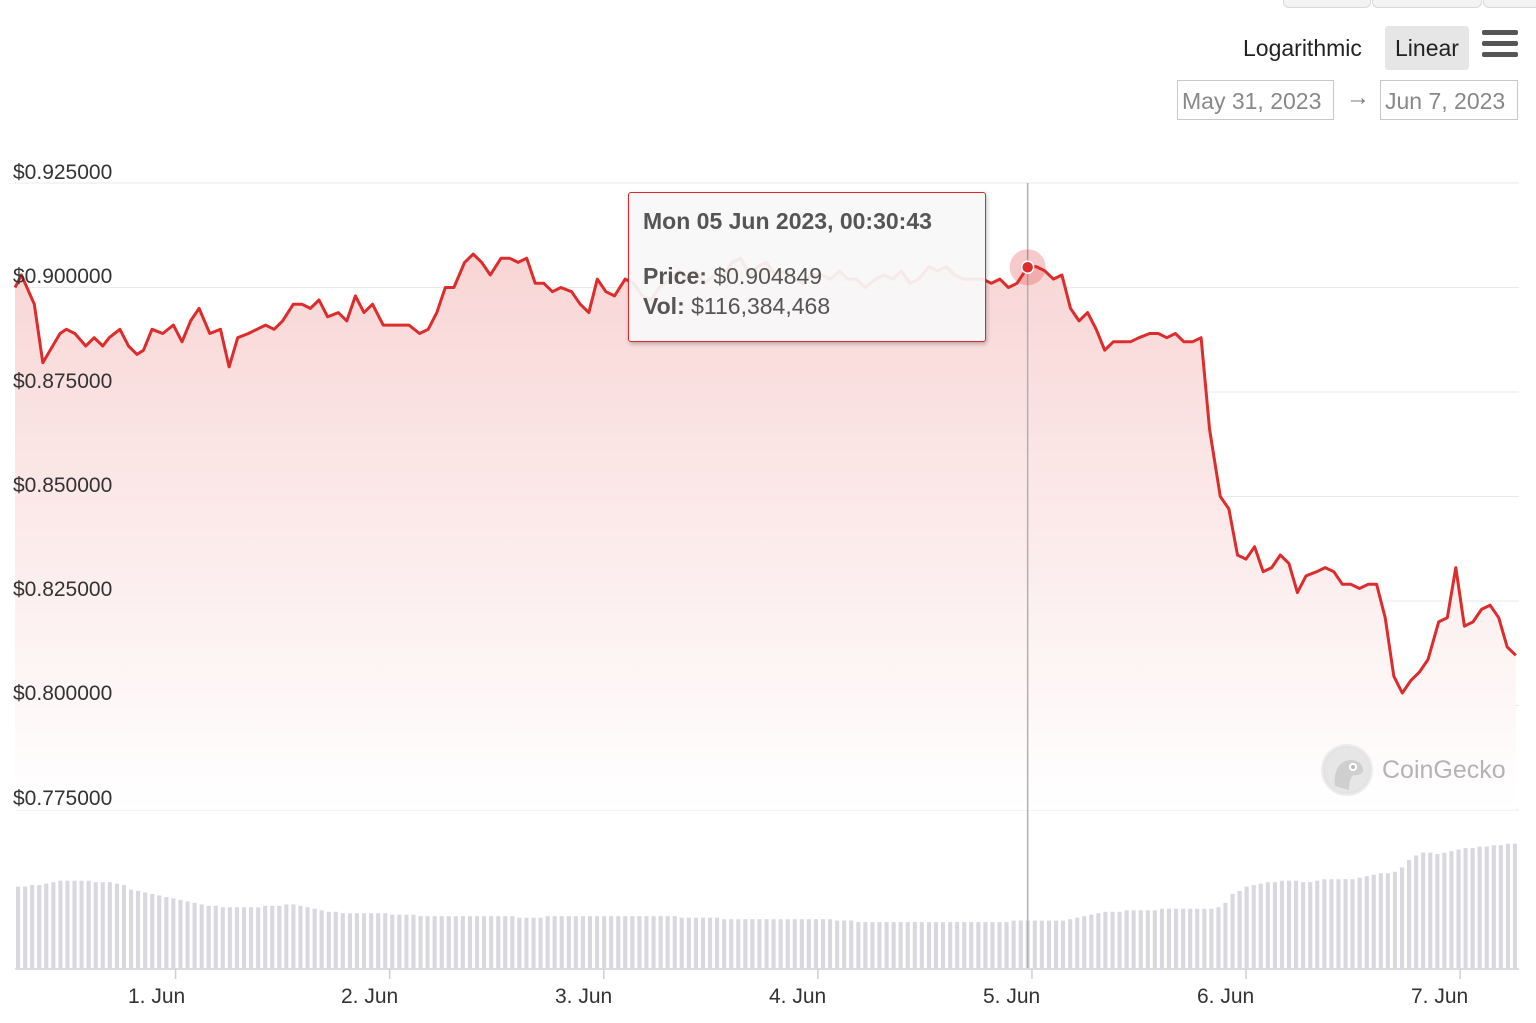 The image size is (1536, 1023). I want to click on watermark-text: CoinGecko, so click(1444, 770).